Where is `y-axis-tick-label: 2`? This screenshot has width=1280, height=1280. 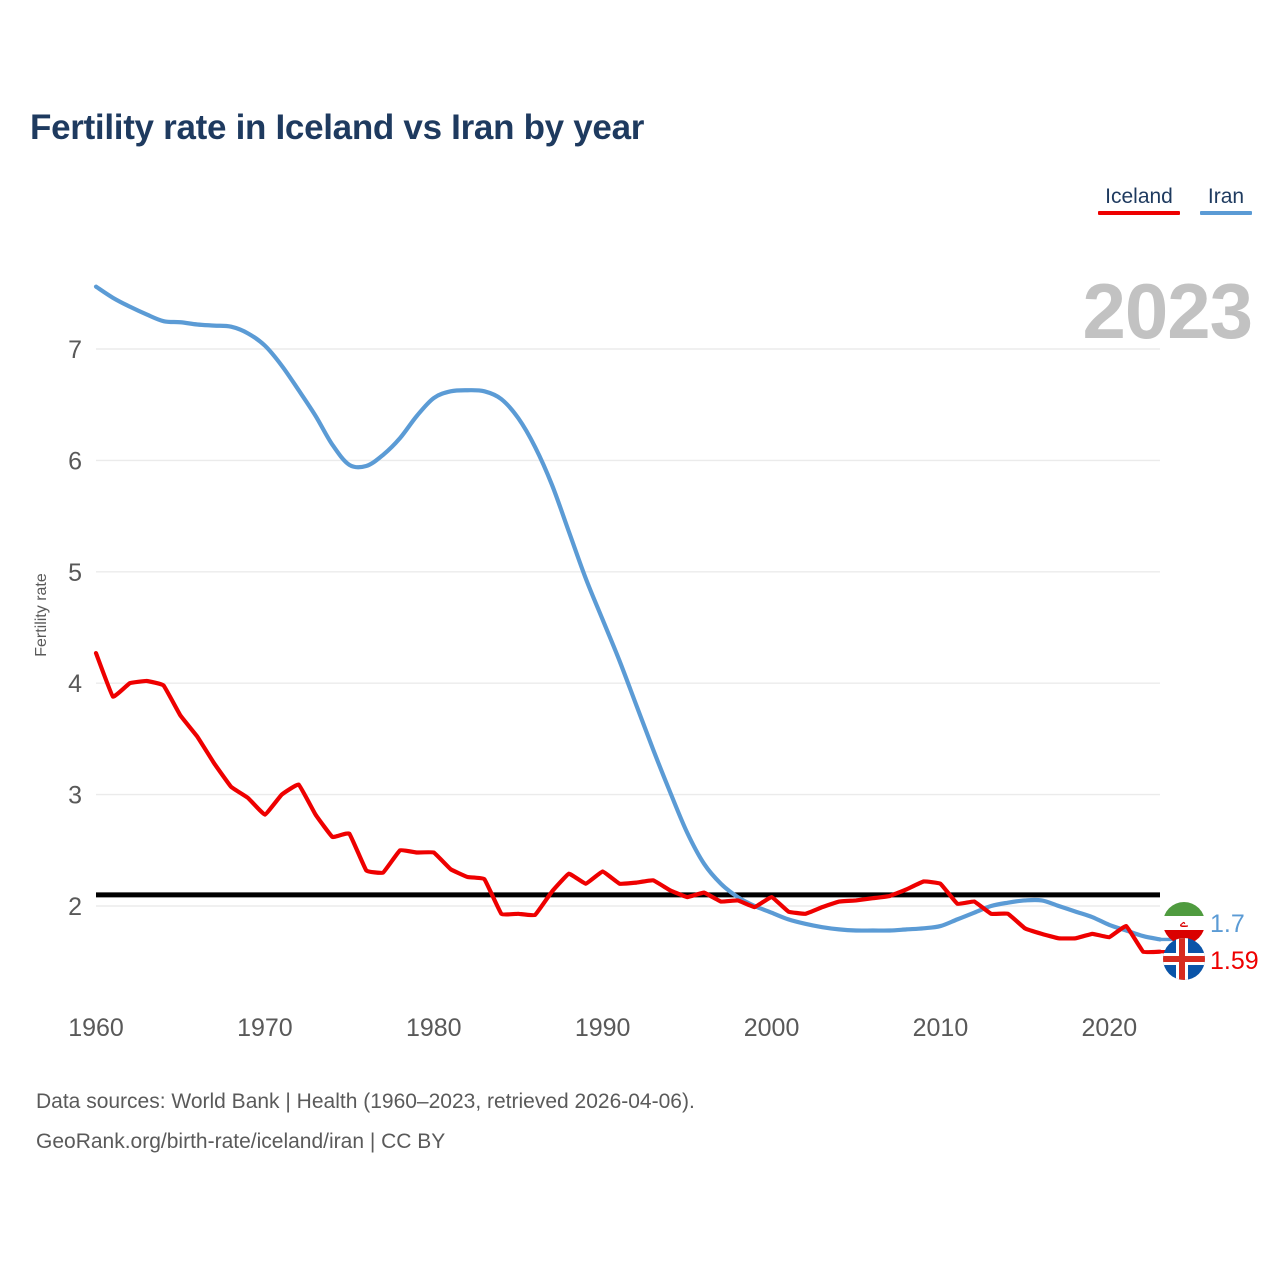 y-axis-tick-label: 2 is located at coordinates (75, 907).